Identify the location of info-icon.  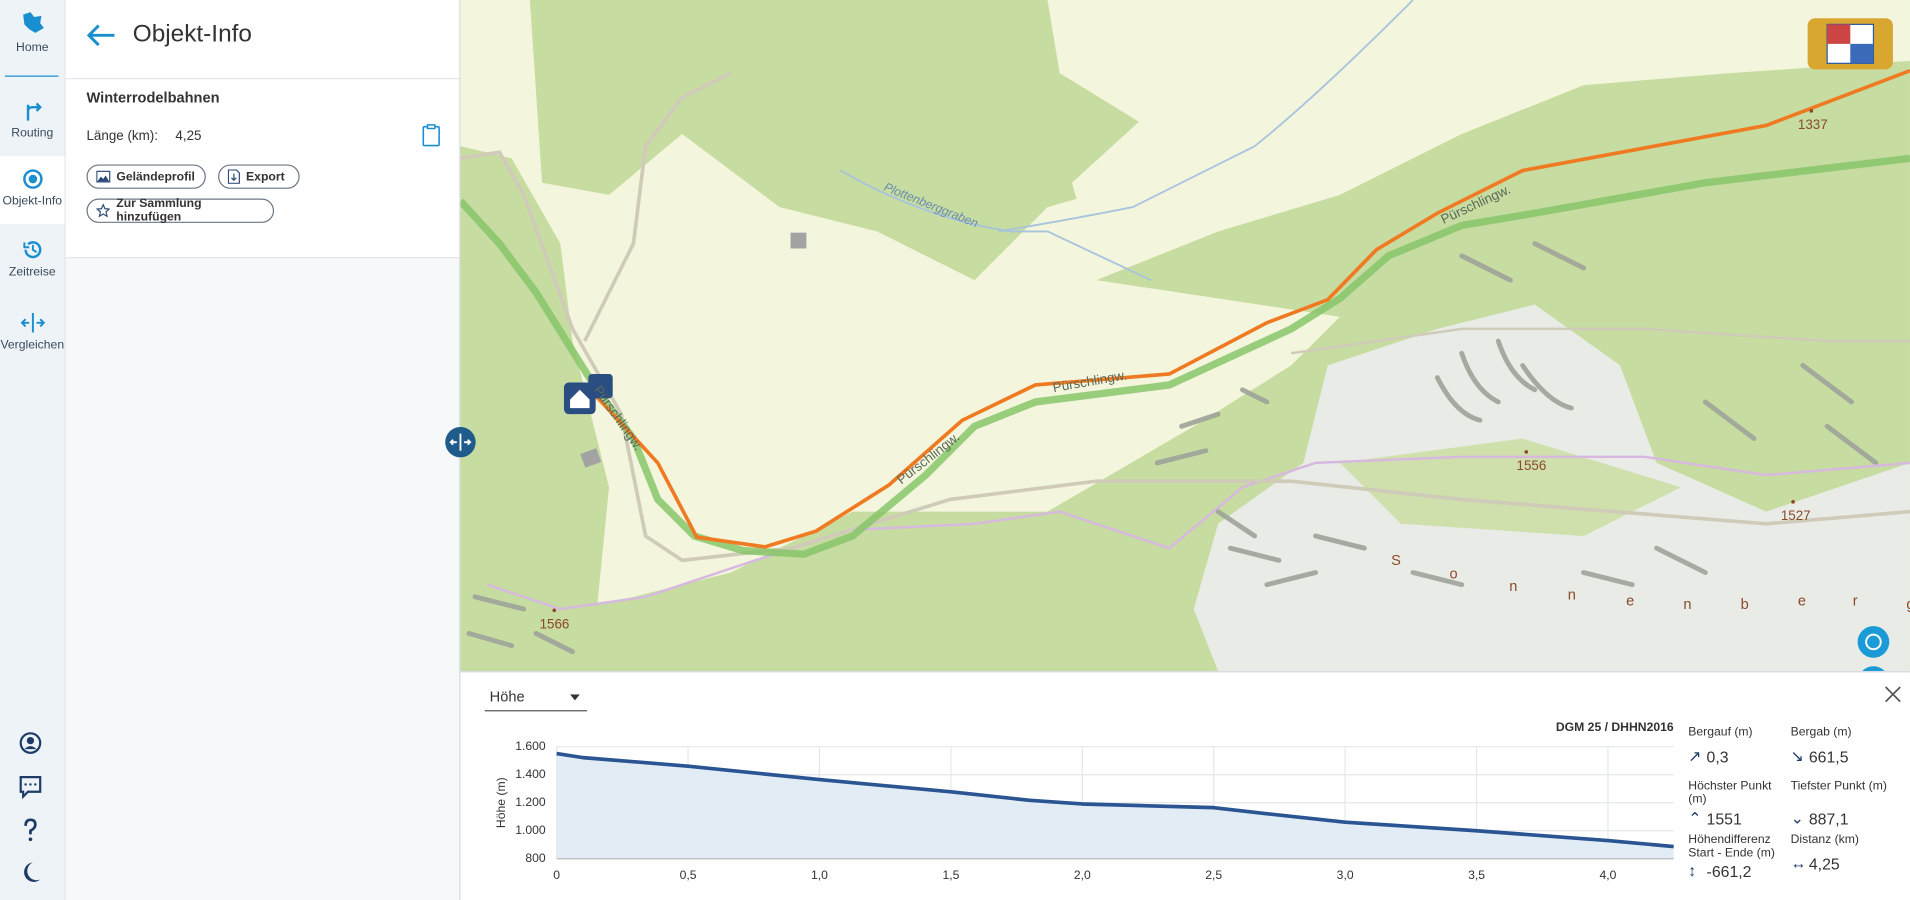
(32, 179).